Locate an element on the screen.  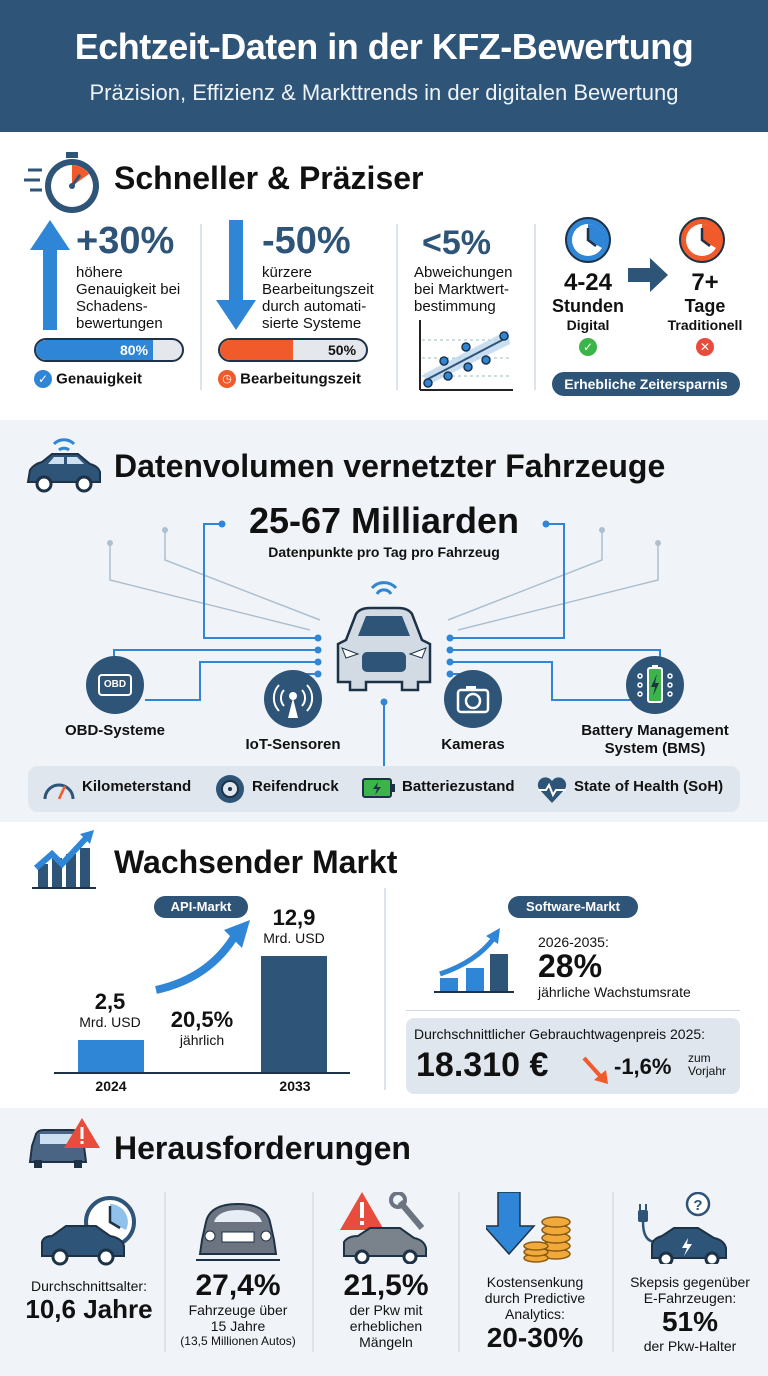
section-title-speed: Schneller & Präziser is located at coordinates (269, 178).